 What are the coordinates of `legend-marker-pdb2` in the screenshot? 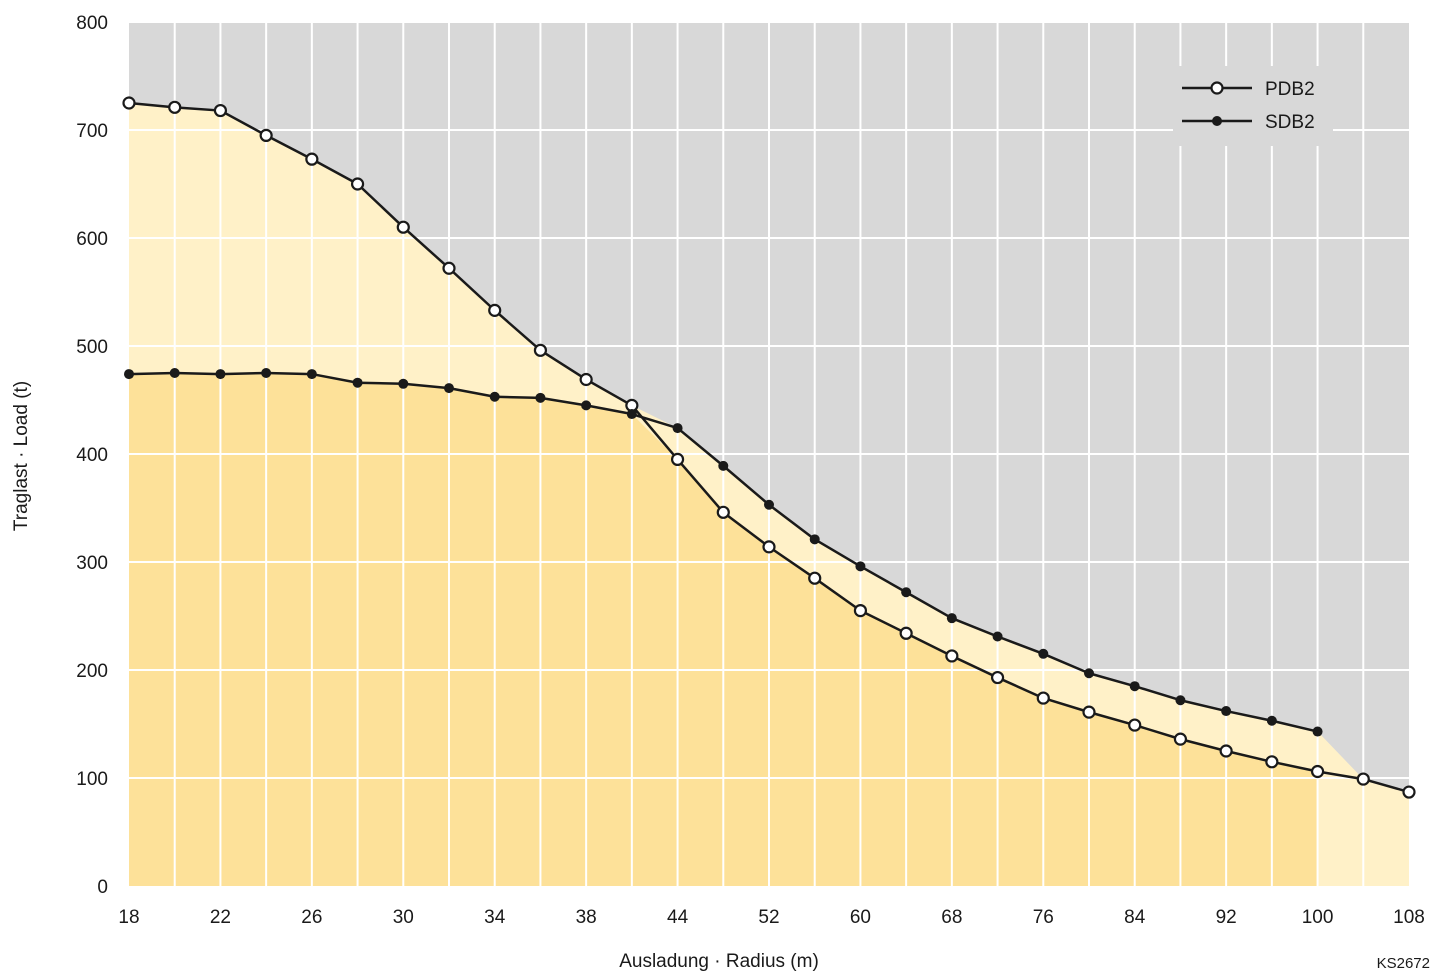 It's located at (1217, 88).